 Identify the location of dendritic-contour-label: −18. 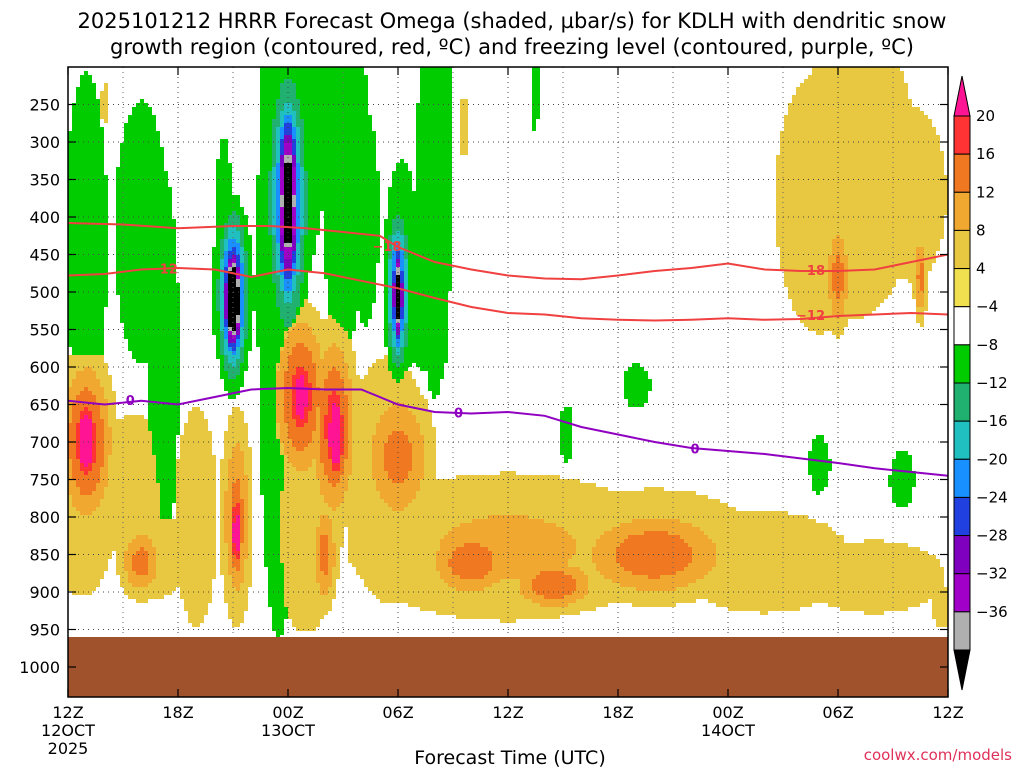
(387, 247).